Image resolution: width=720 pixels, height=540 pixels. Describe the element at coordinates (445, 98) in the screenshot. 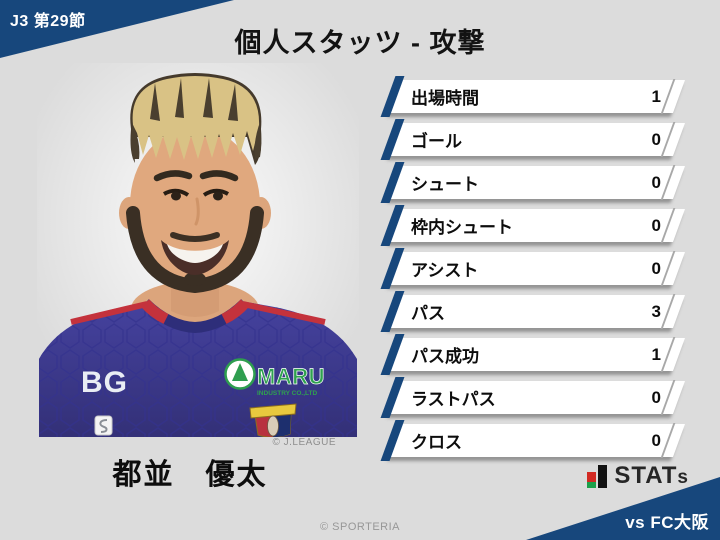

I see `stat-label: 出場時間` at that location.